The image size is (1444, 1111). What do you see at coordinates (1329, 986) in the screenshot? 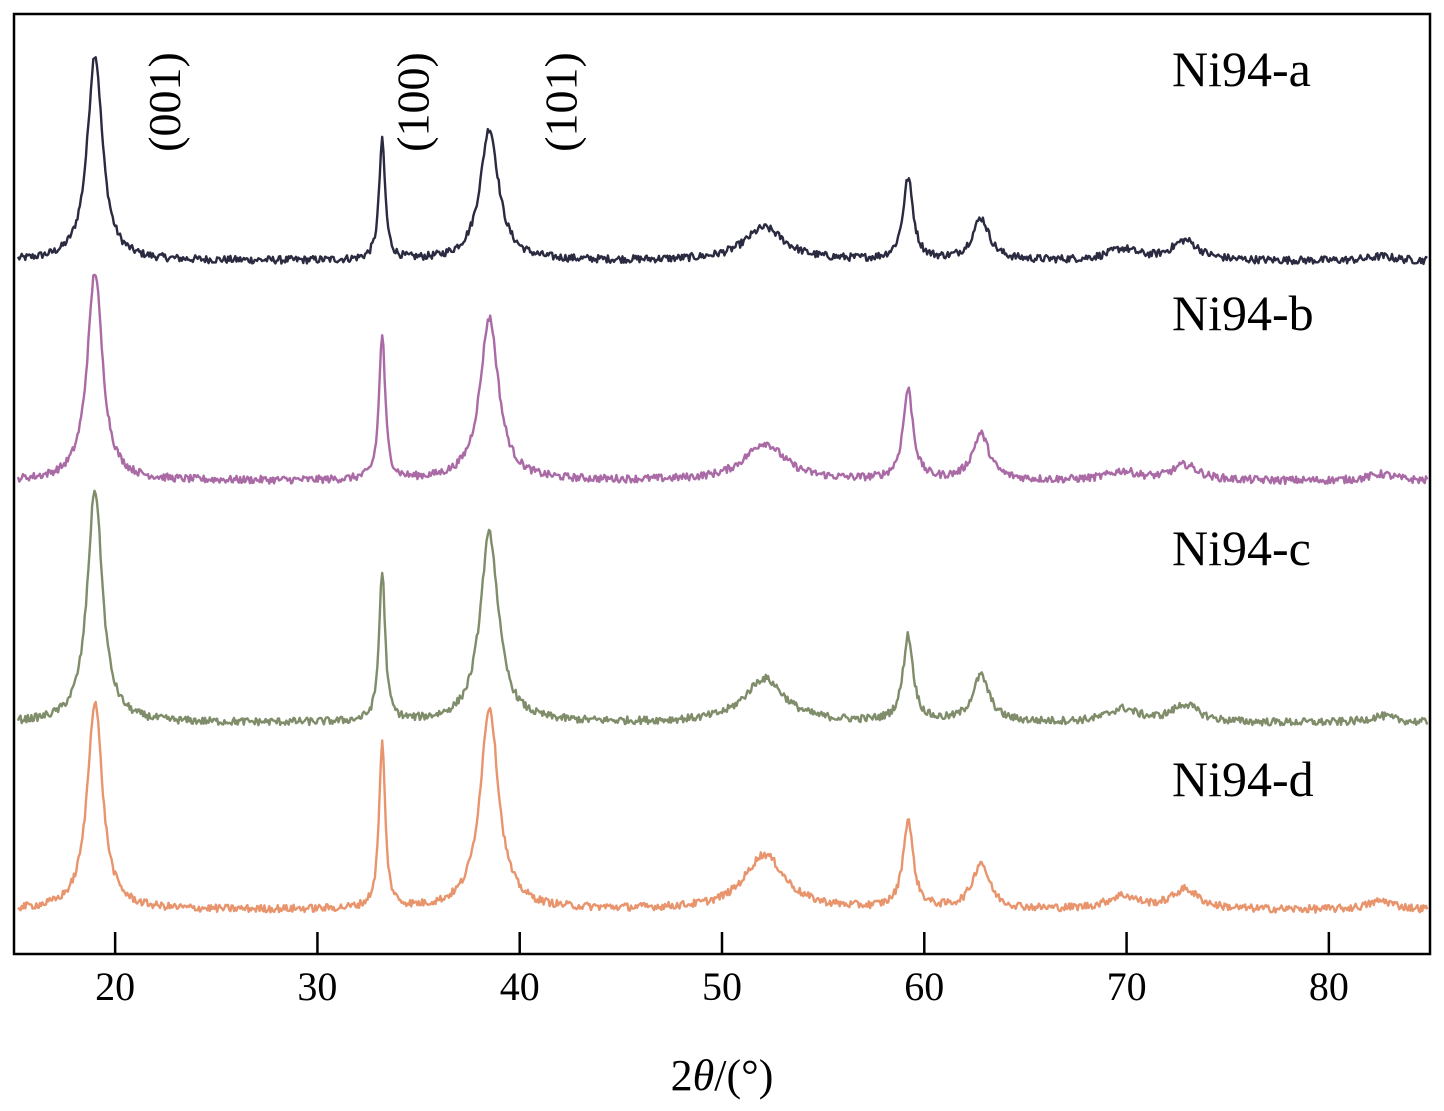
I see `x-tick-label: 80` at bounding box center [1329, 986].